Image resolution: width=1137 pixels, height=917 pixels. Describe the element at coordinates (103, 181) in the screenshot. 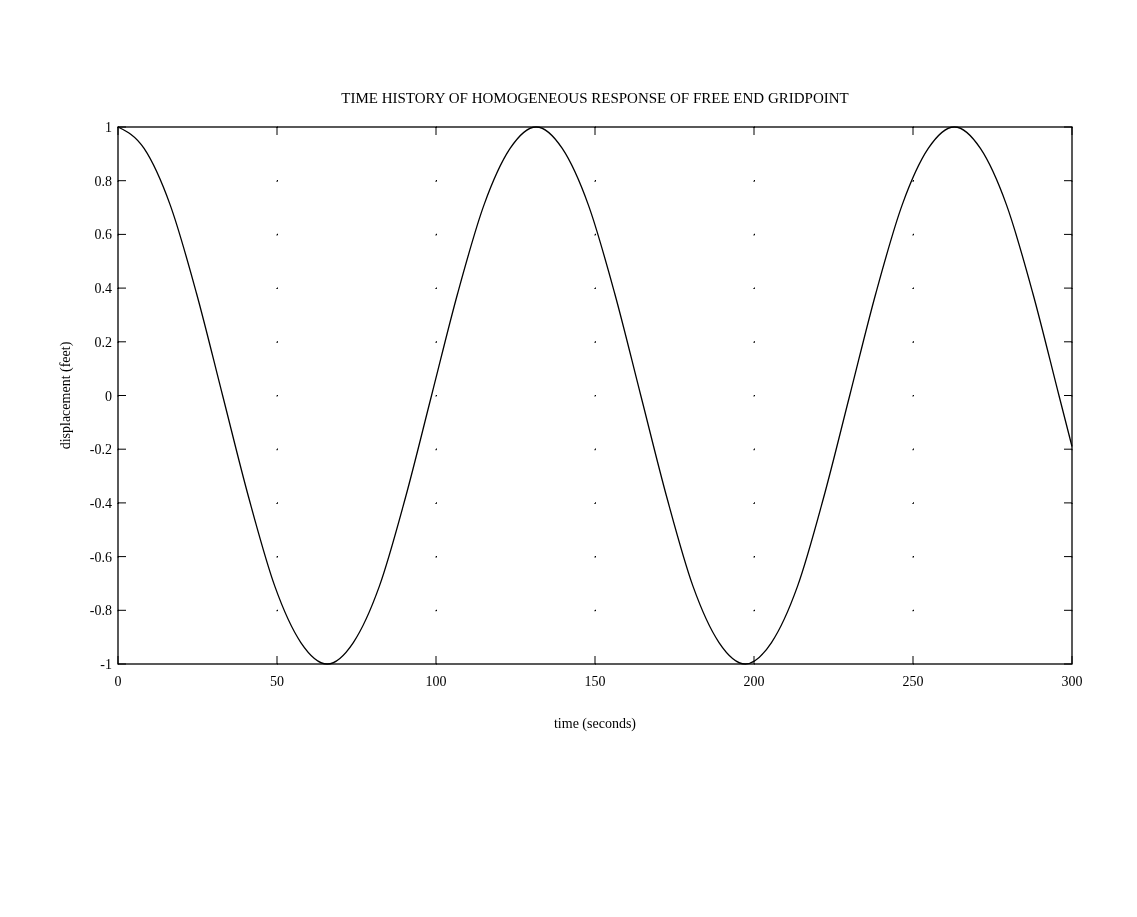

I see `y-tick-label: 0.8` at that location.